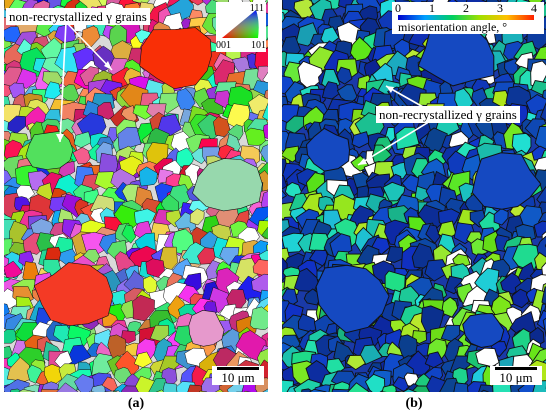 This screenshot has width=550, height=418. Describe the element at coordinates (516, 368) in the screenshot. I see `scale-bar-line-b` at that location.